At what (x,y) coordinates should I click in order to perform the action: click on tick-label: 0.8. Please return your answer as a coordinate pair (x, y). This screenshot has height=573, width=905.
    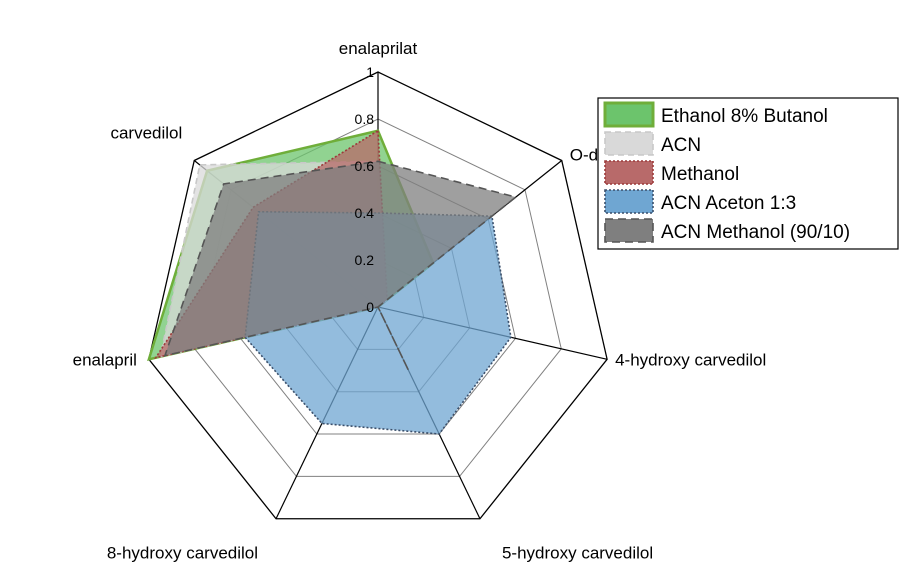
    Looking at the image, I should click on (365, 119).